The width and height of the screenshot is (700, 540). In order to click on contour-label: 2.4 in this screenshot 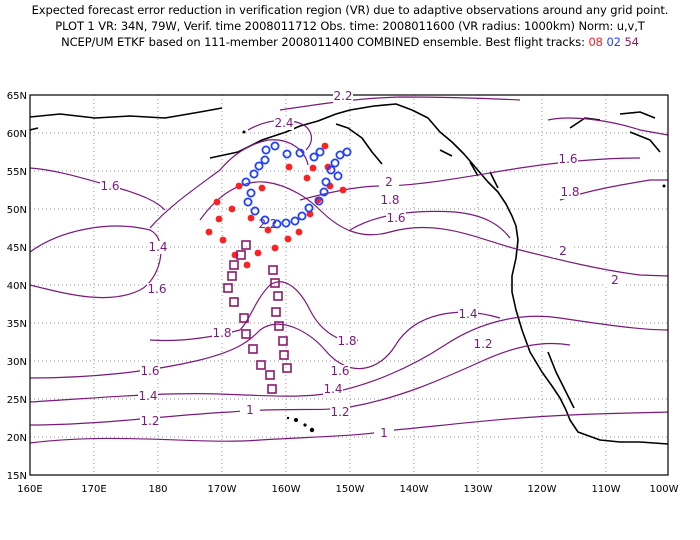, I will do `click(283, 123)`.